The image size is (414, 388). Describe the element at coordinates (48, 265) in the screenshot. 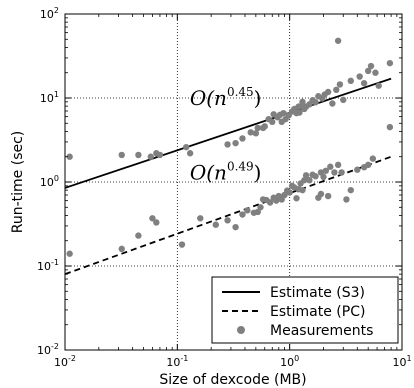

I see `y-tick-label: 10⁻¹` at that location.